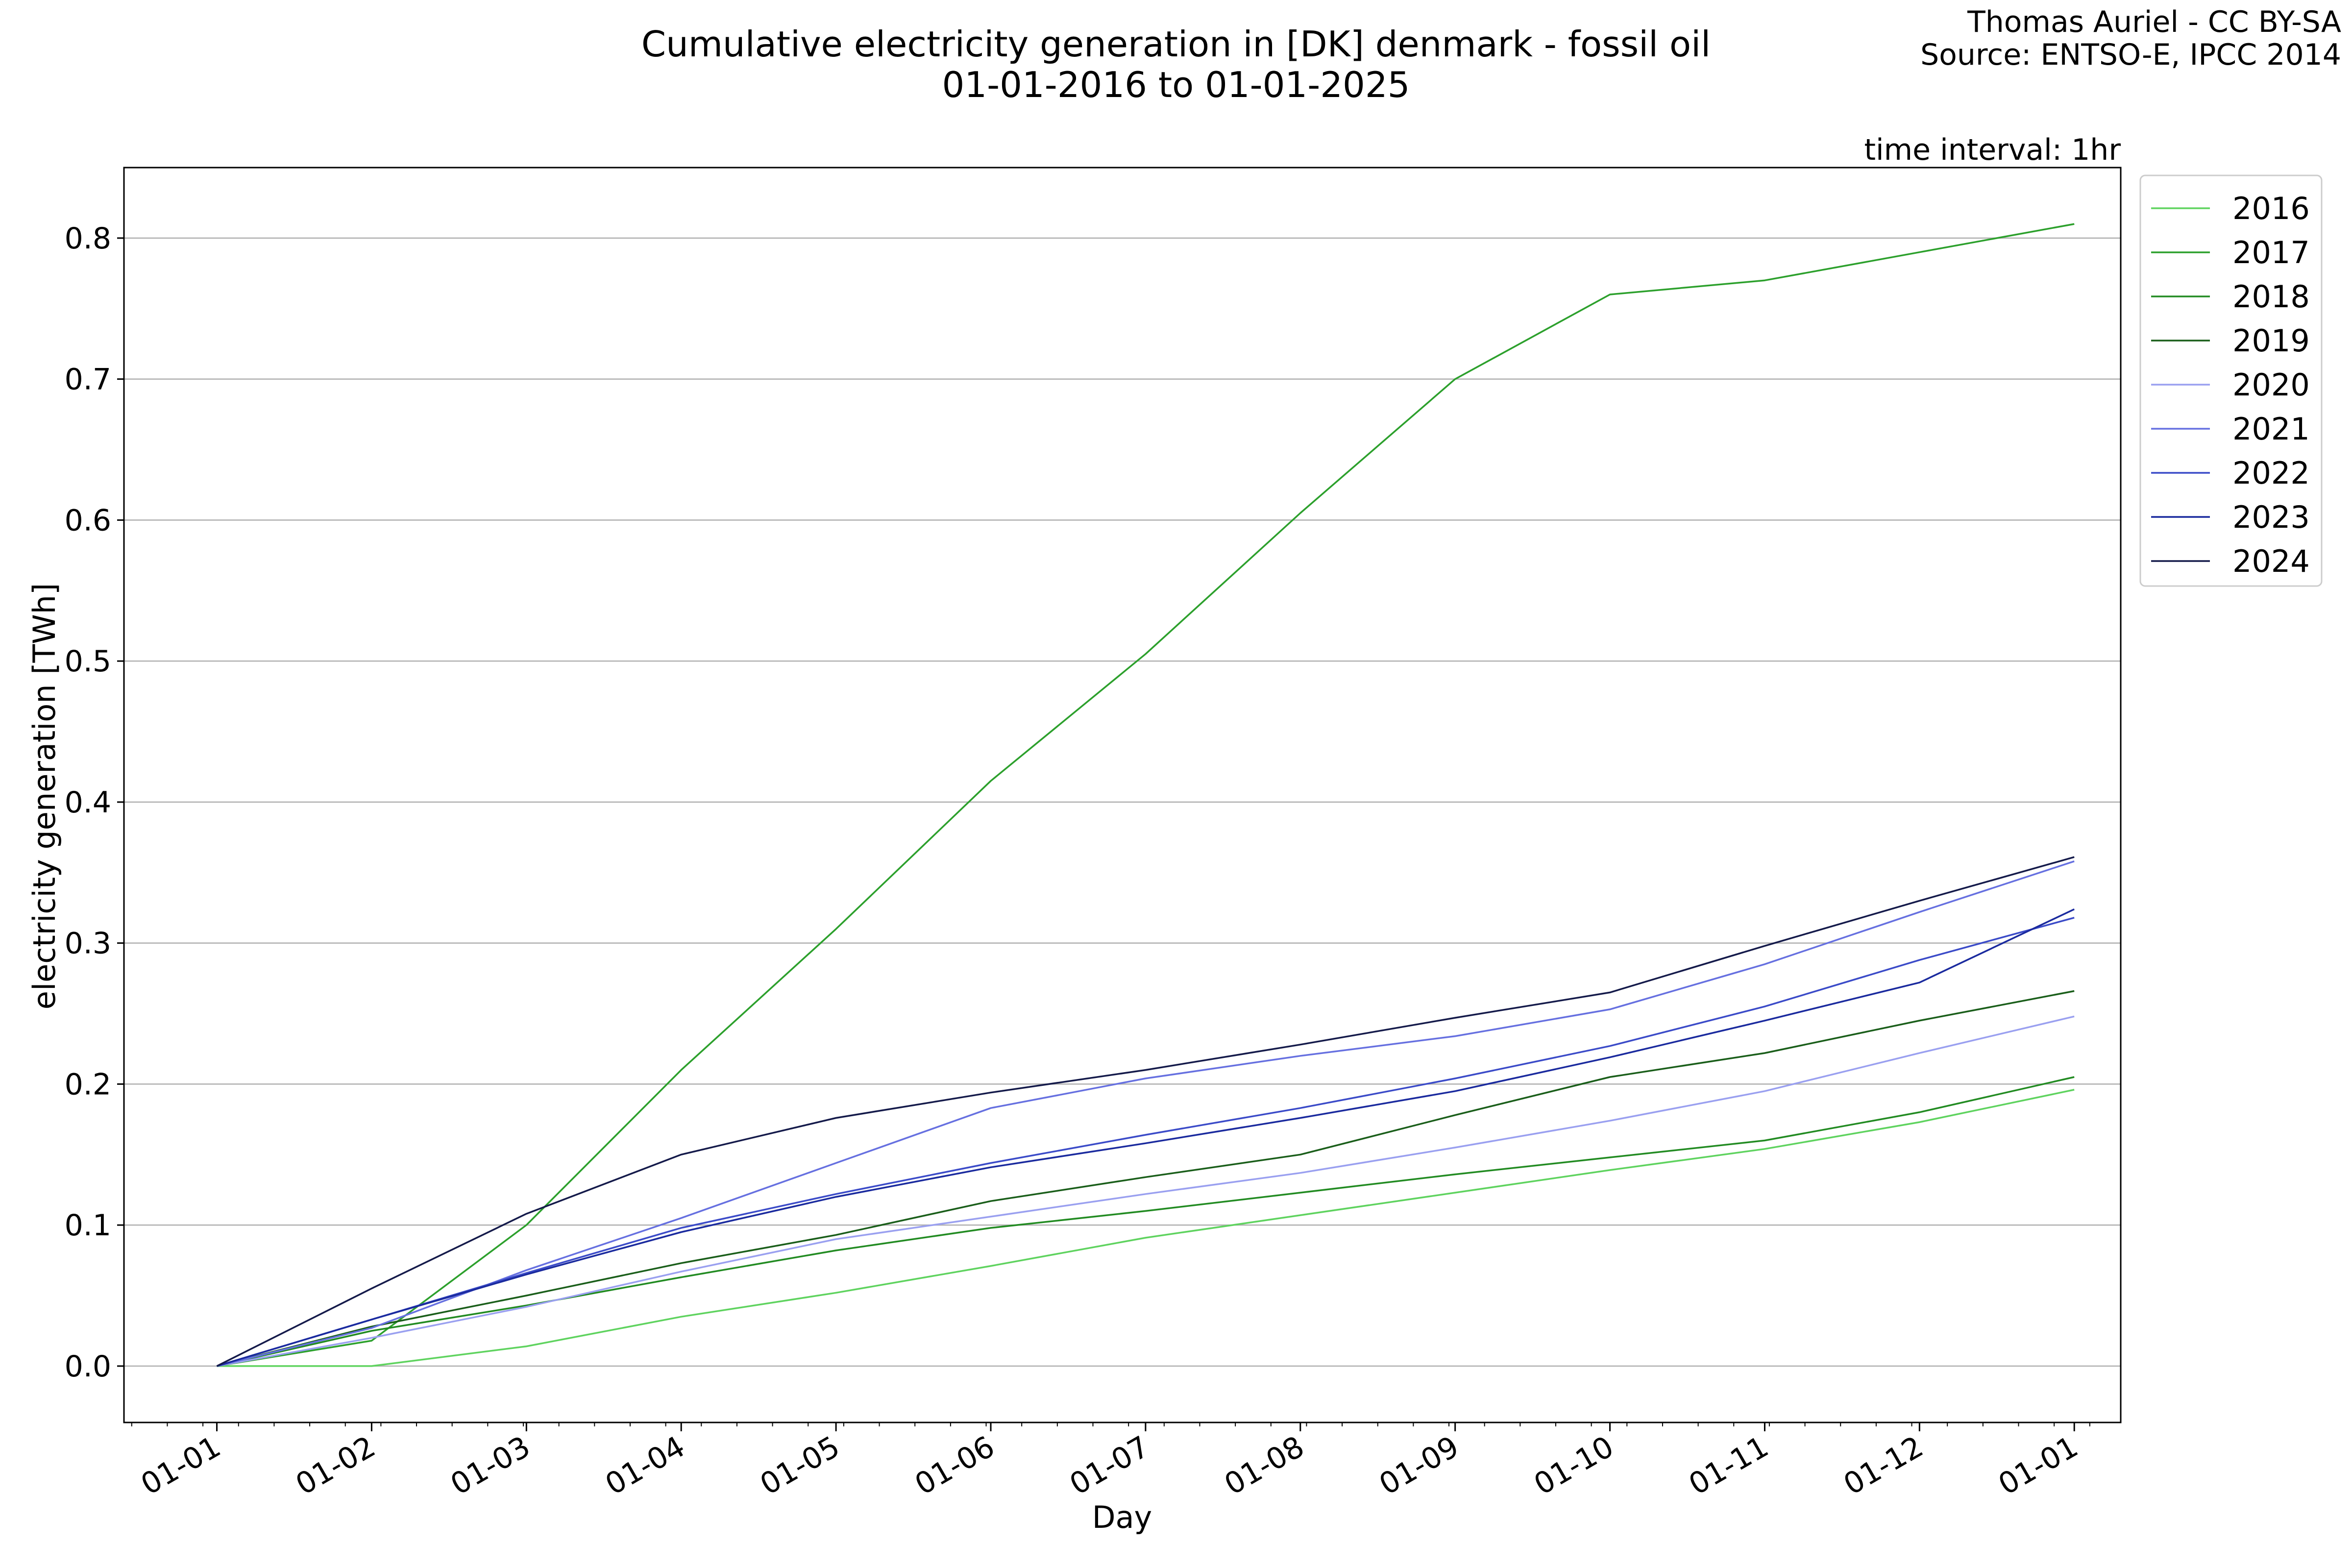 This screenshot has width=2352, height=1568. Describe the element at coordinates (88, 661) in the screenshot. I see `y-tick-label: 0.5` at that location.